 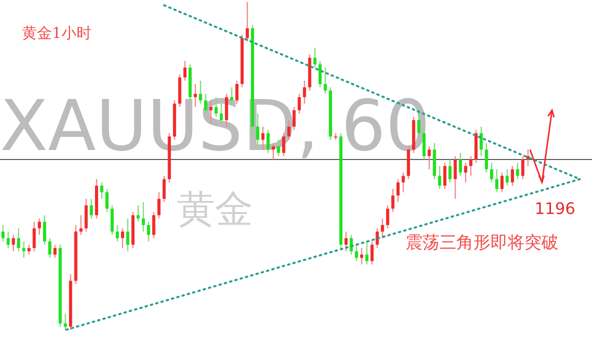 What do you see at coordinates (482, 243) in the screenshot?
I see `annotation: 震荡三角形即将突破` at bounding box center [482, 243].